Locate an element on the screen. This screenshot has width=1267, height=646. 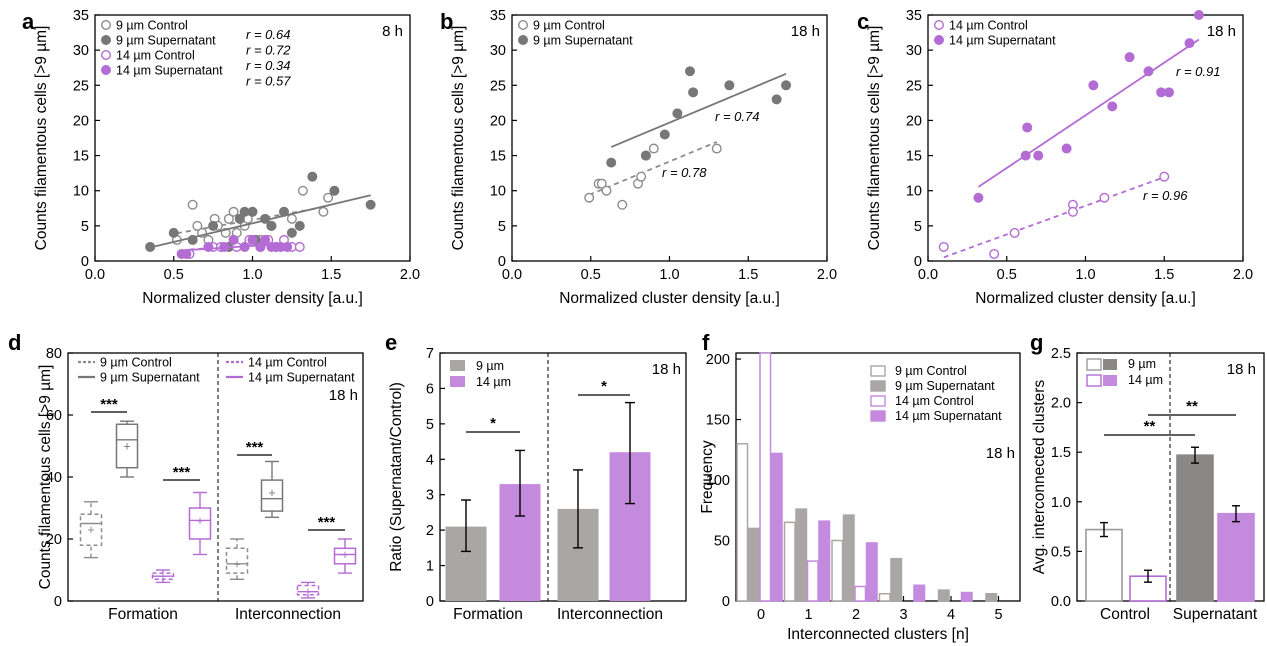
panel-b-legend-marker is located at coordinates (523, 40).